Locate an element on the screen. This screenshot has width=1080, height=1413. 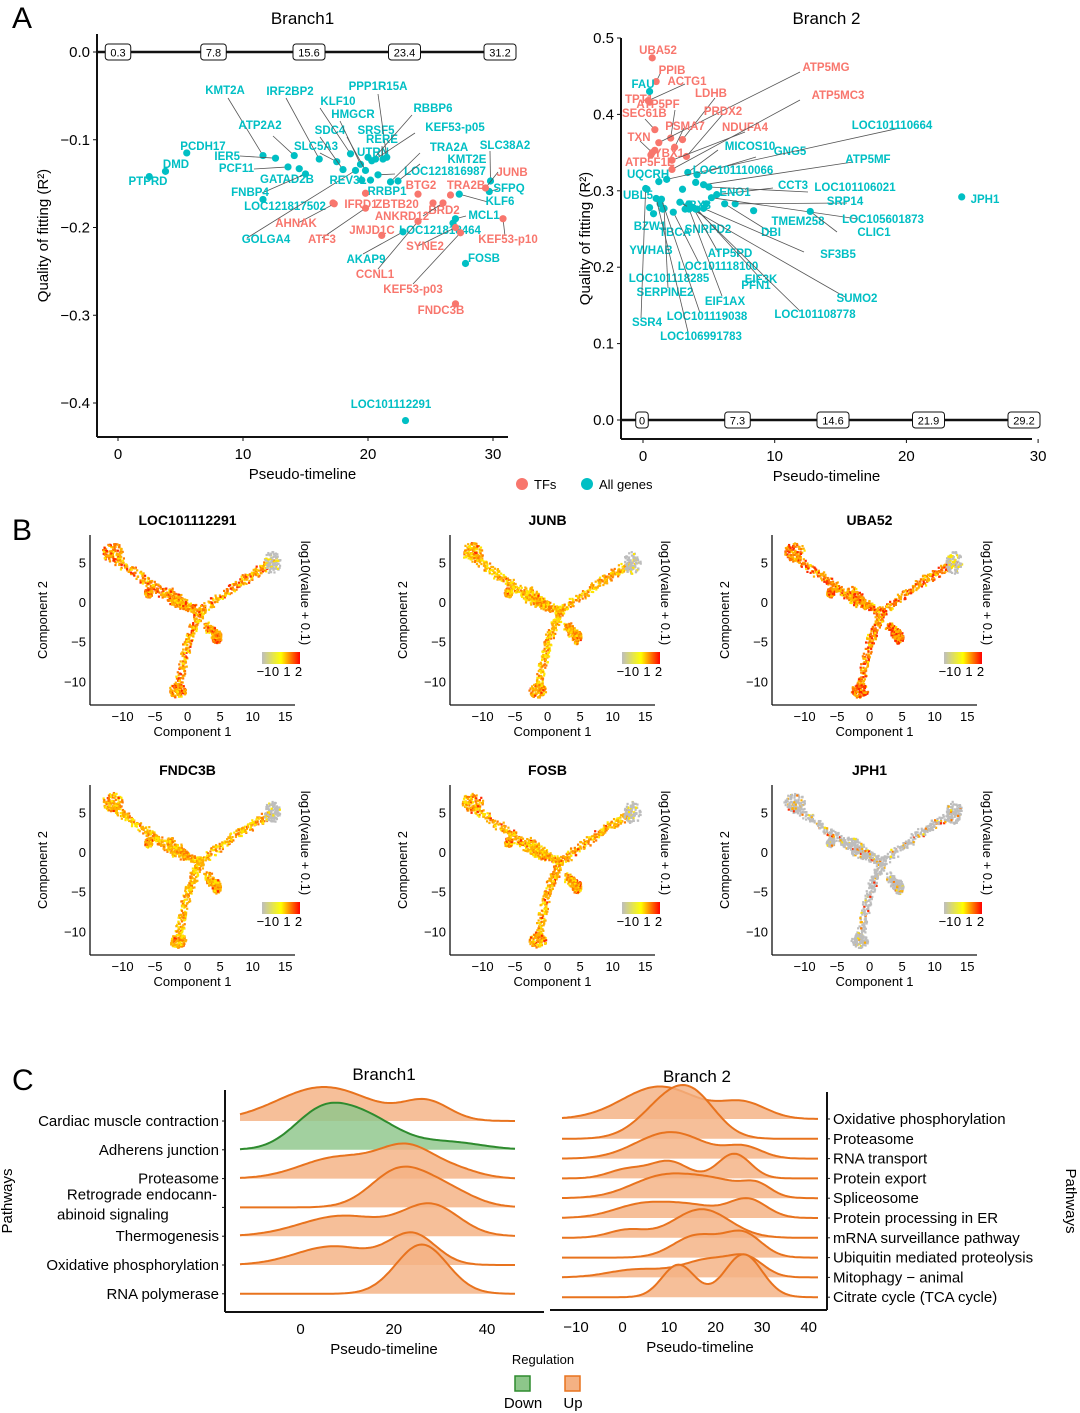
gene-label: IFRD1 is located at coordinates (361, 205).